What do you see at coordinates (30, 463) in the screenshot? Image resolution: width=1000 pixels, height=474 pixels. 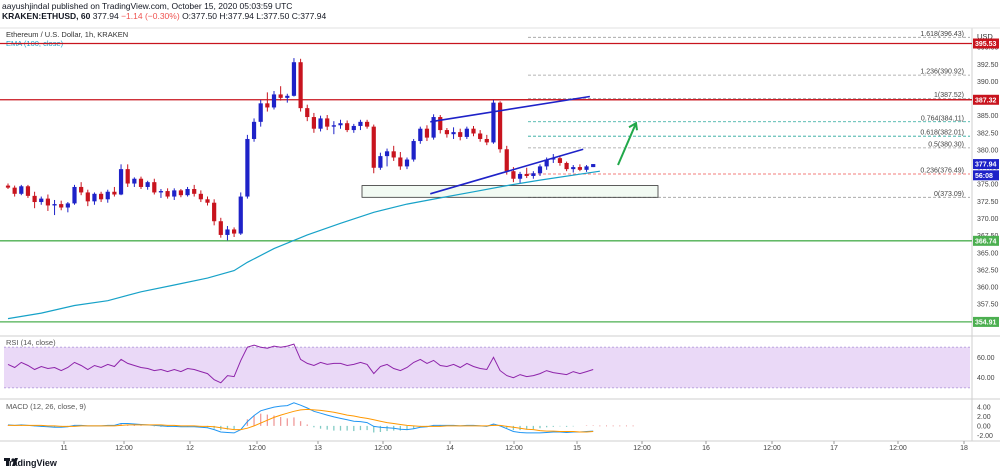 I see `tradingview-footer: TradingView` at bounding box center [30, 463].